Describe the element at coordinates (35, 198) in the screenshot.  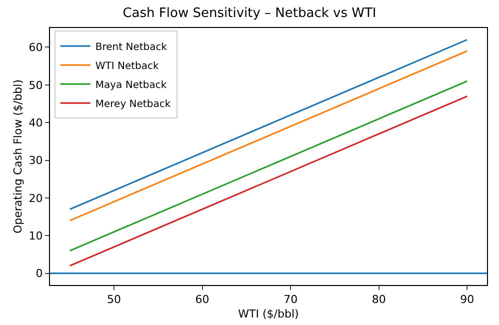
I see `y-tick-label: 20` at that location.